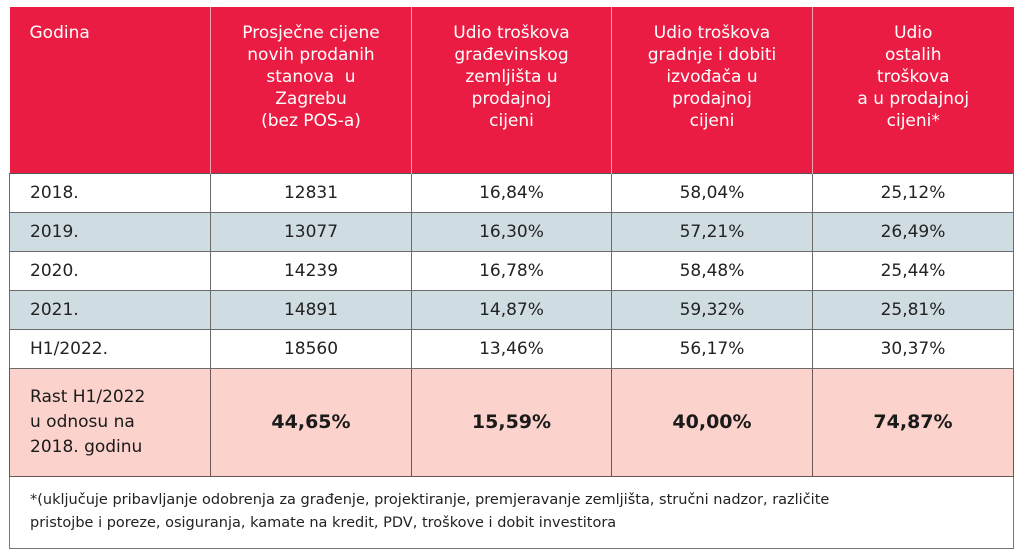 The height and width of the screenshot is (555, 1024). Describe the element at coordinates (913, 348) in the screenshot. I see `other-share-cell: 30,37%` at that location.